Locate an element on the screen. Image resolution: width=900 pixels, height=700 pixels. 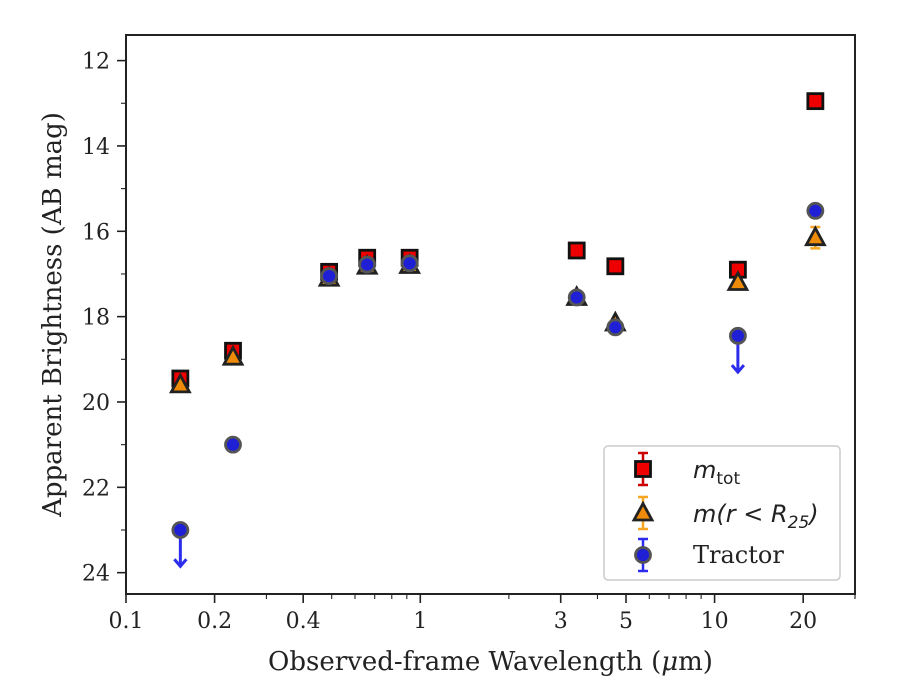
x-tick-label-1: 1 is located at coordinates (420, 621).